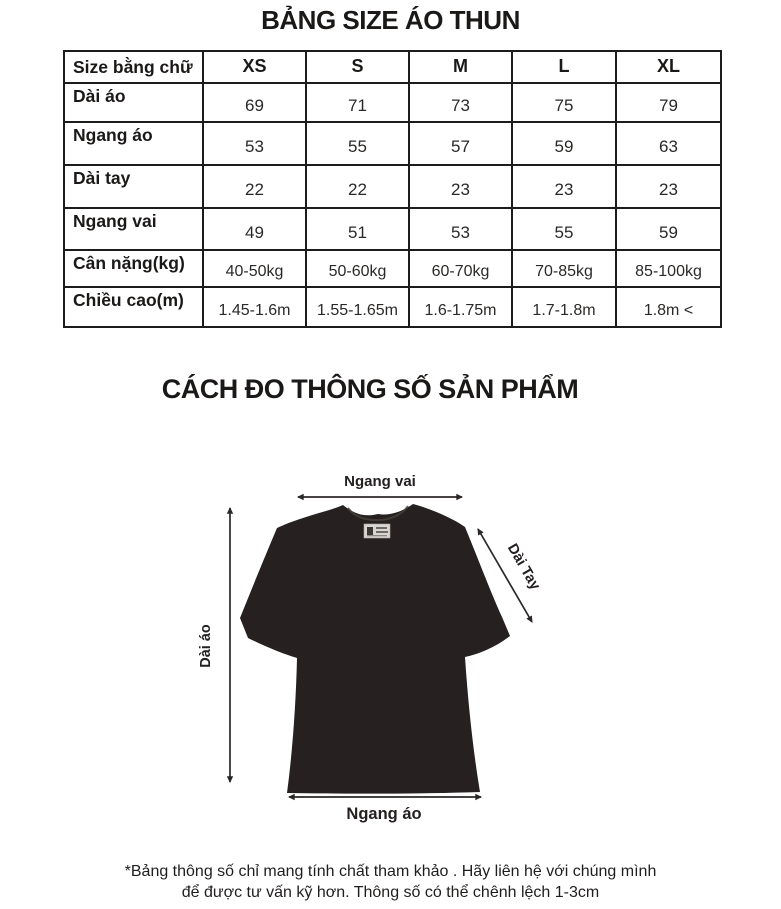  What do you see at coordinates (564, 186) in the screenshot?
I see `cell-dai-tay-l: 23` at bounding box center [564, 186].